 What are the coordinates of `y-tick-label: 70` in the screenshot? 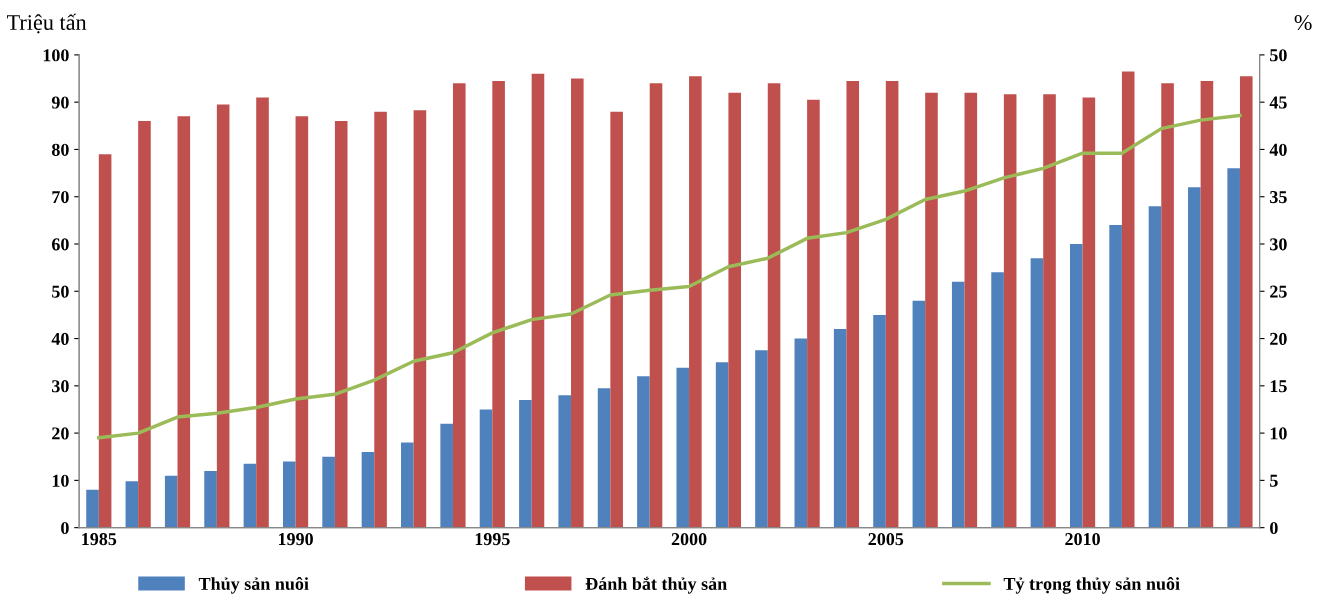 It's located at (60, 197).